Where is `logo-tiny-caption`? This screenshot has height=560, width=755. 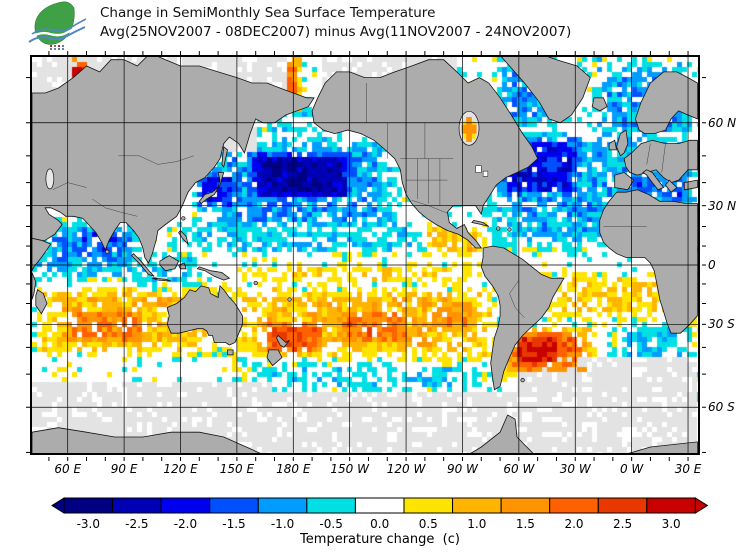
logo-tiny-caption is located at coordinates (57, 47).